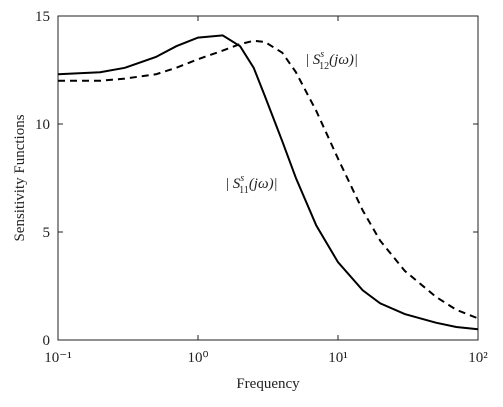 The height and width of the screenshot is (407, 503). Describe the element at coordinates (47, 341) in the screenshot. I see `y-tick-label: 0` at that location.